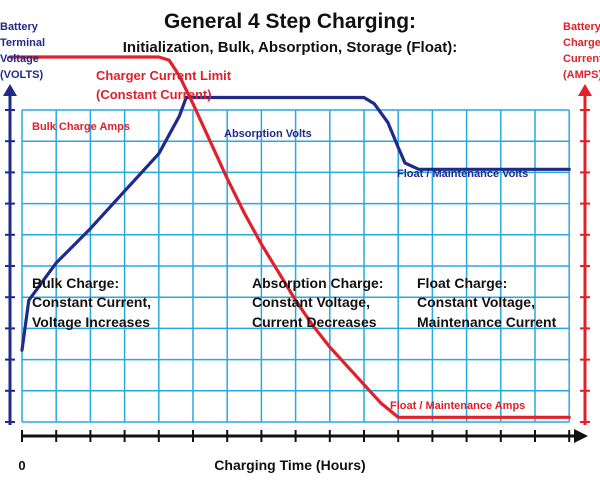 The height and width of the screenshot is (480, 600). What do you see at coordinates (581, 27) in the screenshot?
I see `right-axis-label-line: Battery` at bounding box center [581, 27].